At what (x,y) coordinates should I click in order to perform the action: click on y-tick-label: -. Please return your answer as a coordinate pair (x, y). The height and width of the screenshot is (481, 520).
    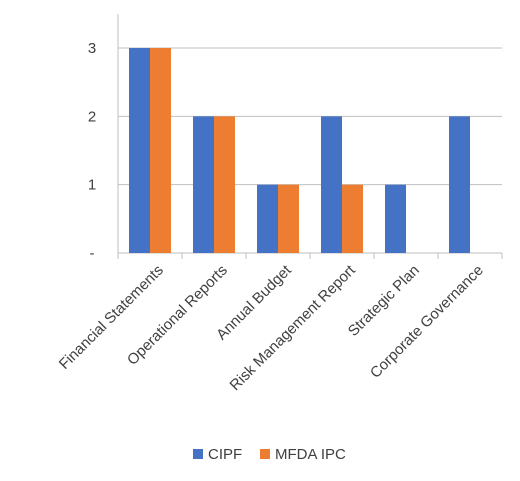
    Looking at the image, I should click on (92, 253).